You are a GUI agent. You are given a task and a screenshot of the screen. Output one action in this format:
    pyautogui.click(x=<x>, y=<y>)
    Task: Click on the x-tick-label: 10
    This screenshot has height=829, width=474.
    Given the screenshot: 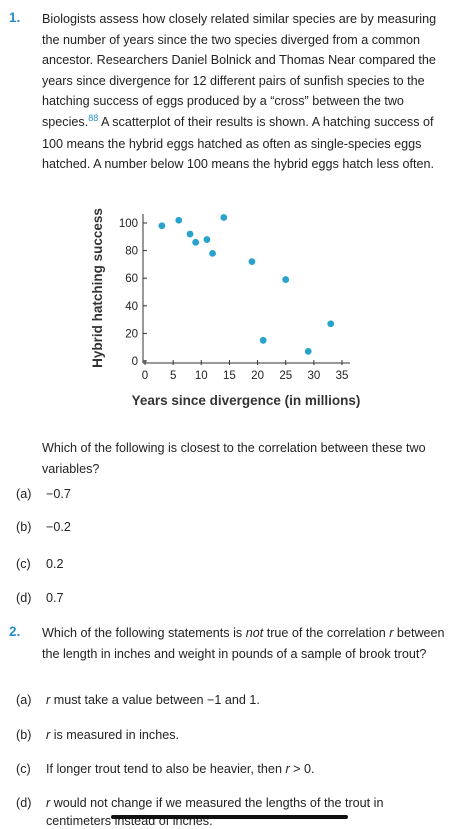 What is the action you would take?
    pyautogui.click(x=201, y=376)
    